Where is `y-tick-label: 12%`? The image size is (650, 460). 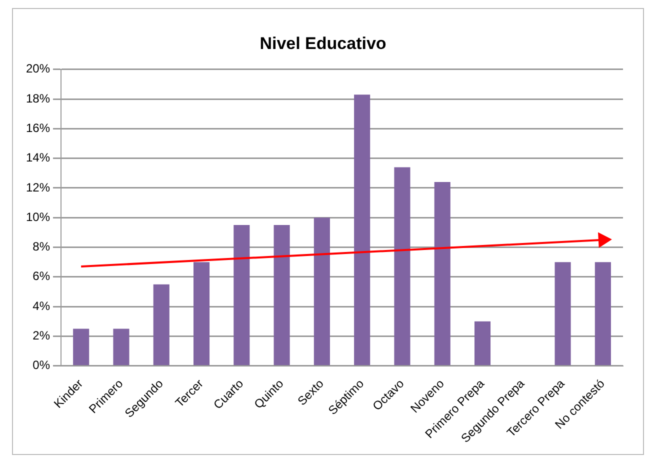
y-tick-label: 12% is located at coordinates (38, 187).